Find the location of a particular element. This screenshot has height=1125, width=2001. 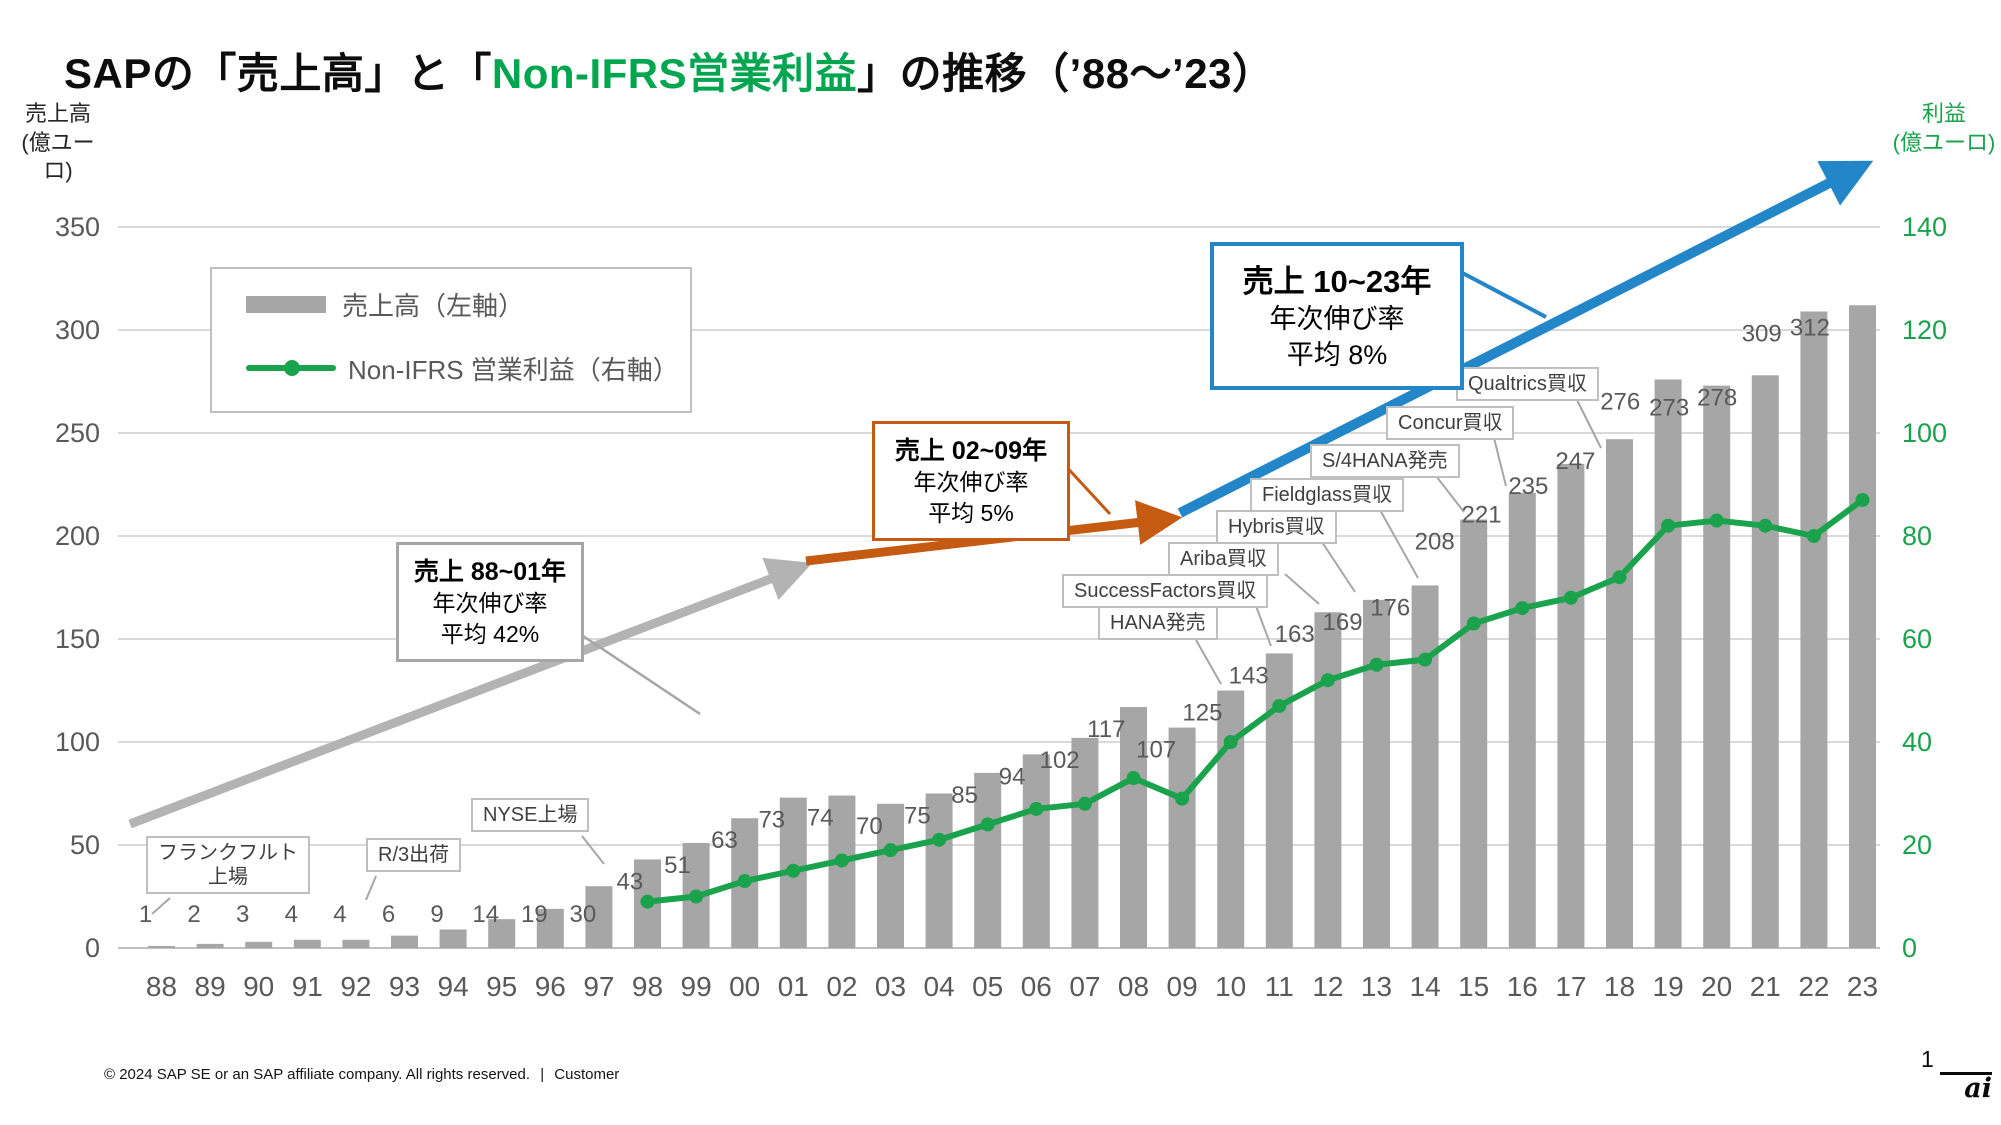

growth-box-gray-leader is located at coordinates (640, 674).